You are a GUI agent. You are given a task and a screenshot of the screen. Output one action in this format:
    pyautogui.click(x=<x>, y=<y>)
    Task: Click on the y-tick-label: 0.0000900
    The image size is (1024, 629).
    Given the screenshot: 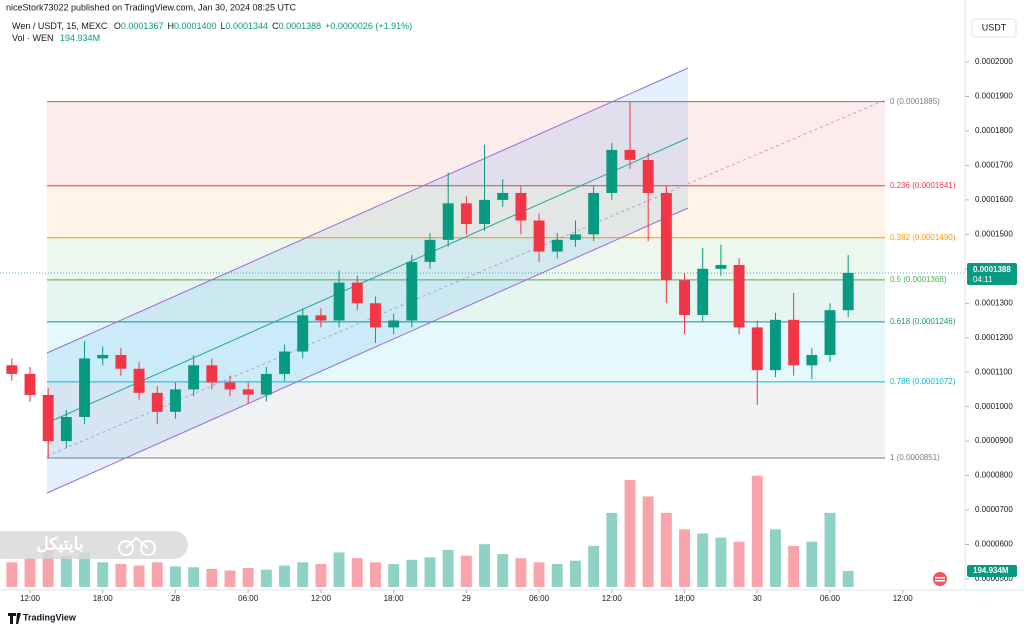 What is the action you would take?
    pyautogui.click(x=994, y=440)
    